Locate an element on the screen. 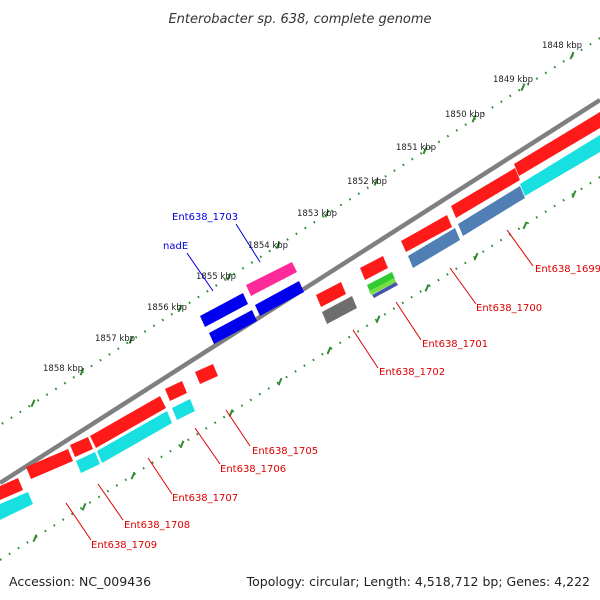 The width and height of the screenshot is (600, 600). gene-steel-1-feature is located at coordinates (491, 211).